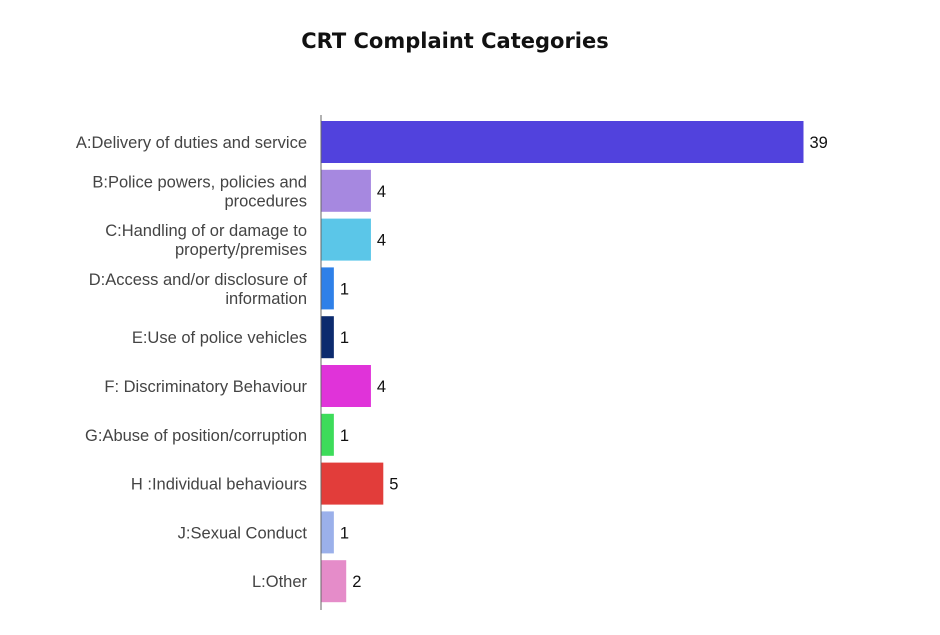 This screenshot has height=635, width=940. I want to click on category-label: L:Other, so click(280, 582).